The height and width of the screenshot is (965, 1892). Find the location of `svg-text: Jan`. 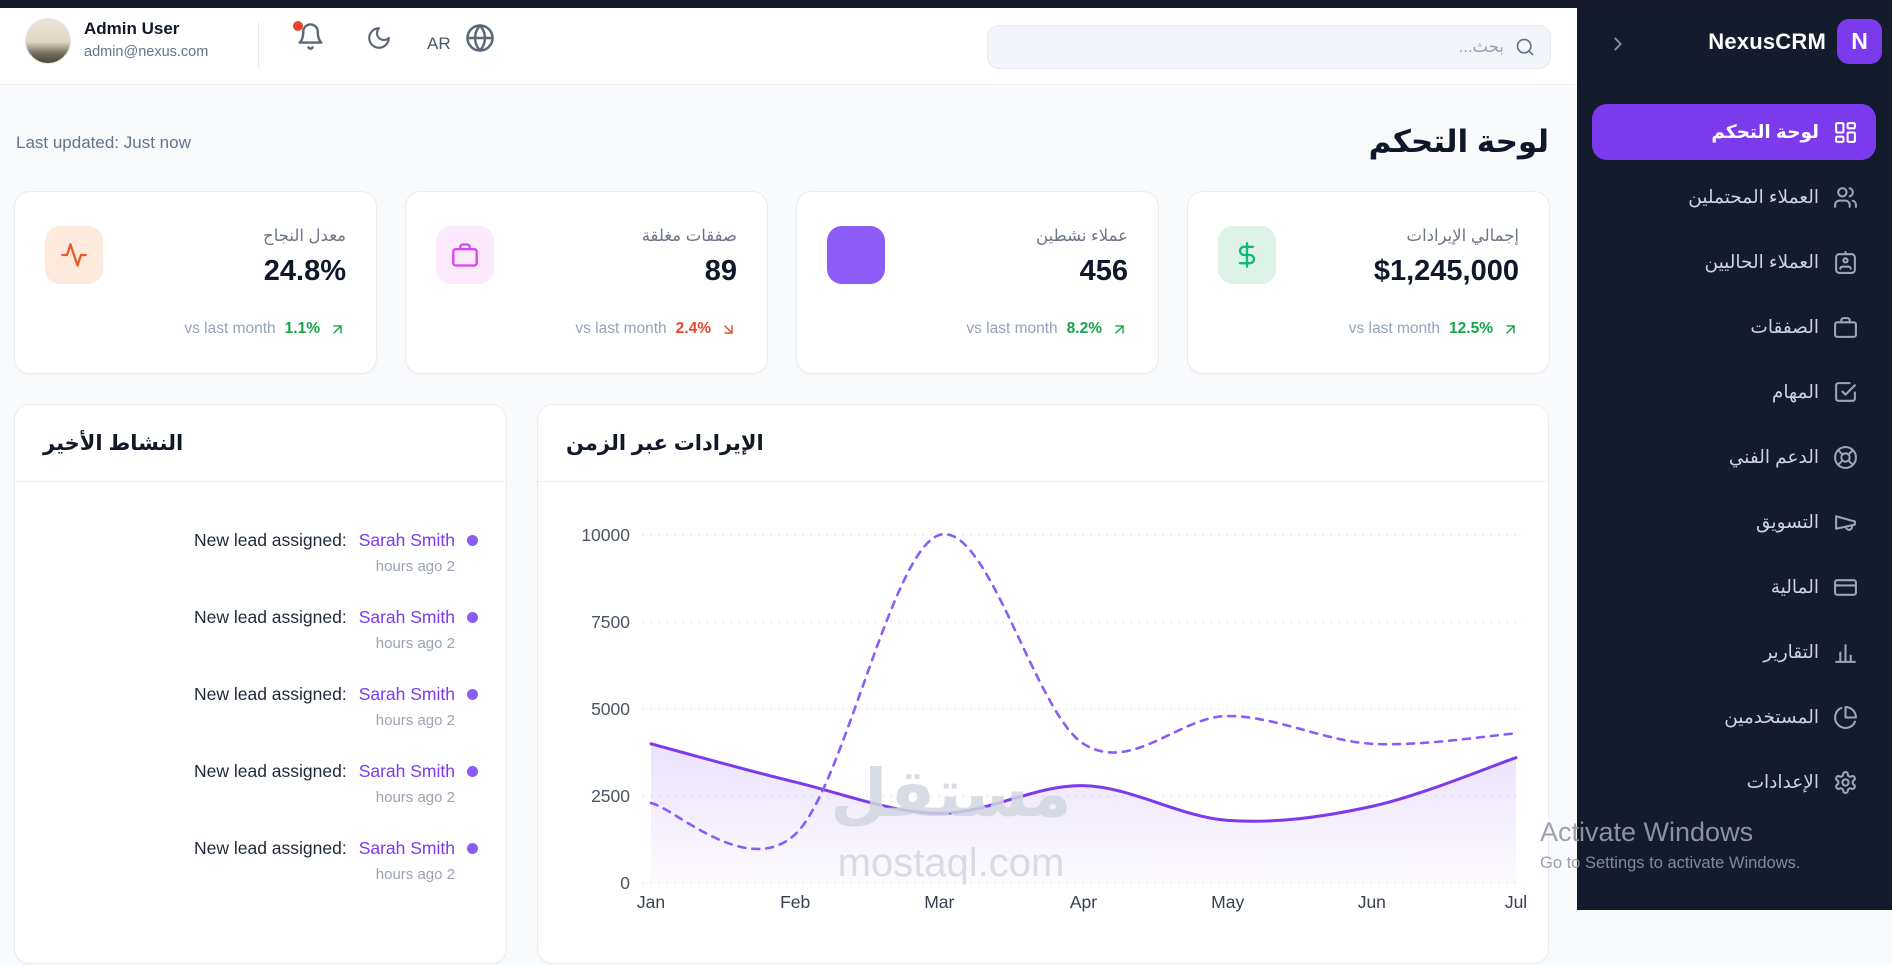

svg-text: Jan is located at coordinates (651, 902).